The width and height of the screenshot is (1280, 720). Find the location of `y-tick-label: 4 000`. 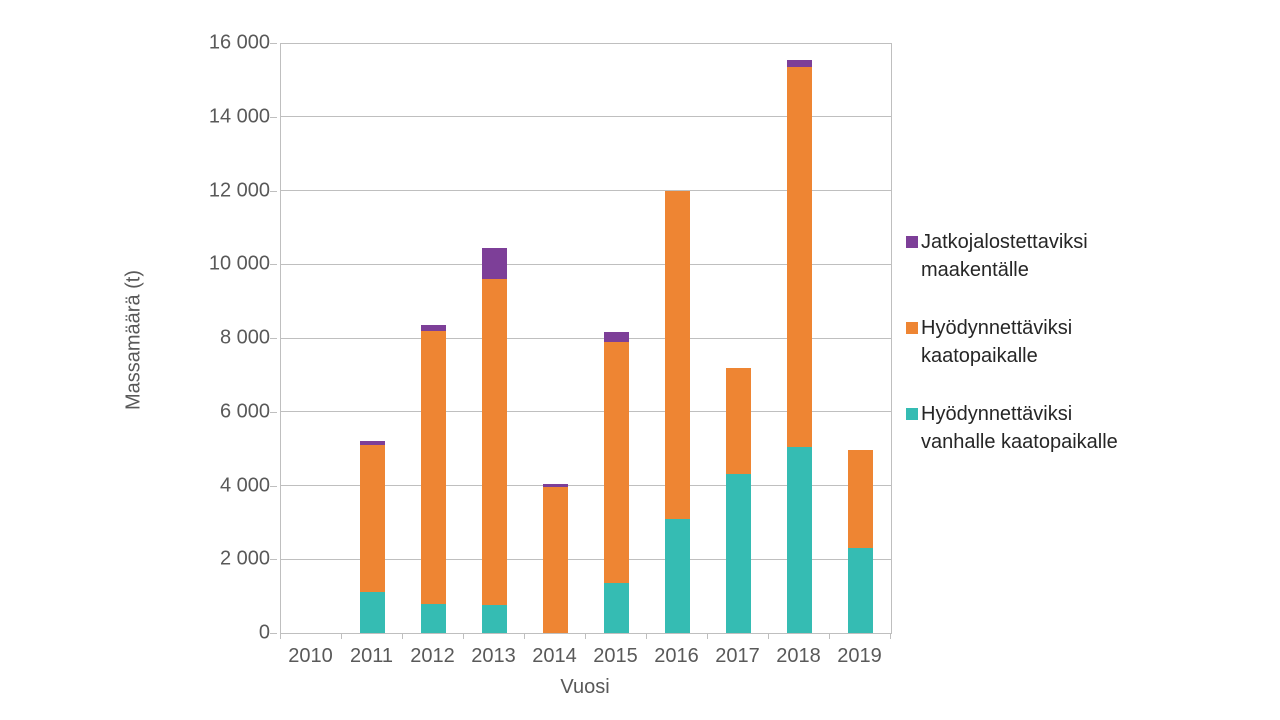

y-tick-label: 4 000 is located at coordinates (244, 485).